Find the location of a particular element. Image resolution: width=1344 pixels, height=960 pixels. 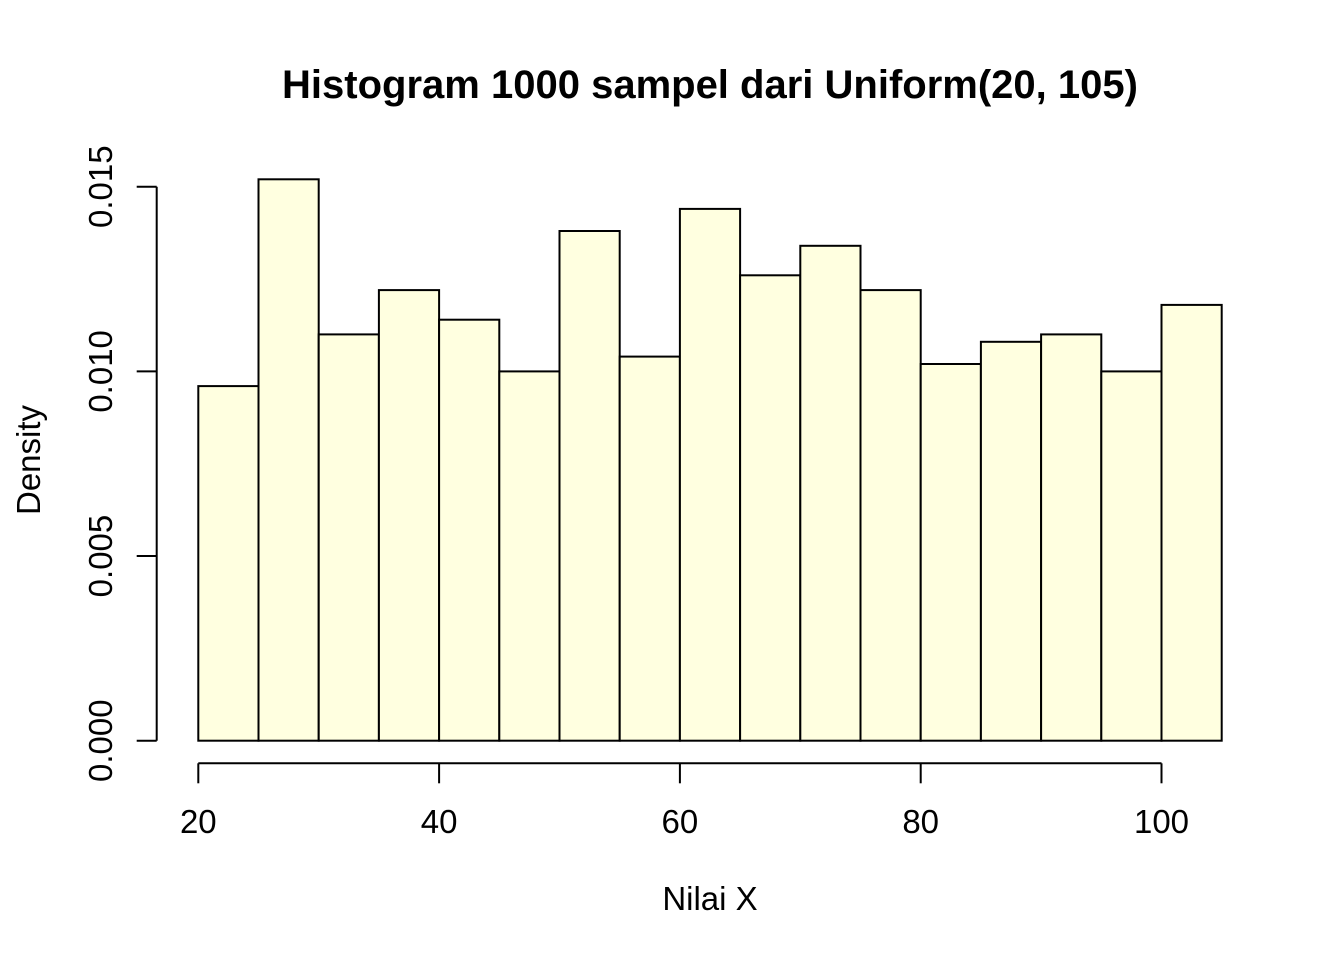

y-tick-label: 0.005 is located at coordinates (100, 556).